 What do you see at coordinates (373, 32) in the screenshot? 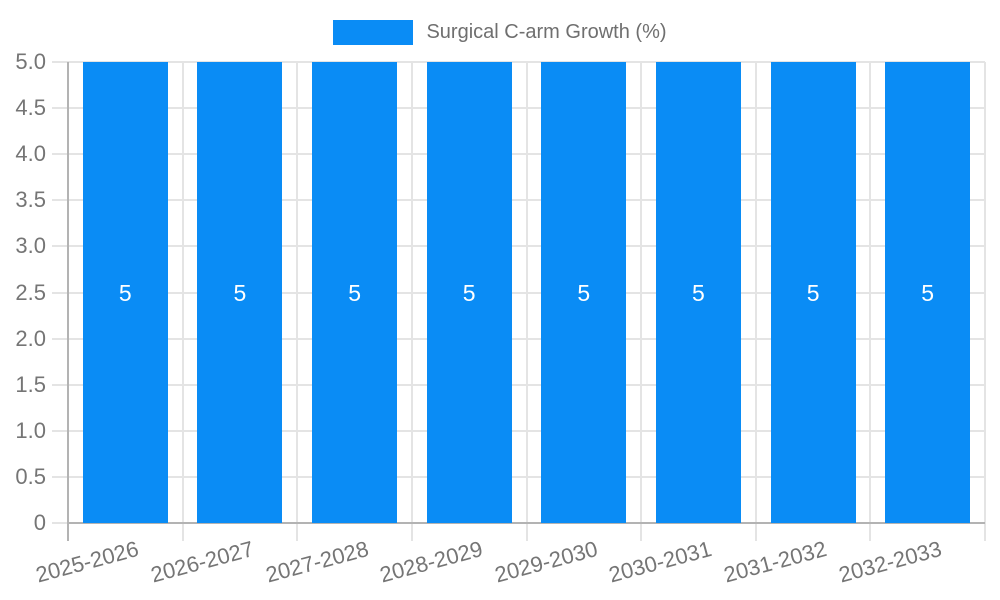
I see `legend-swatch` at bounding box center [373, 32].